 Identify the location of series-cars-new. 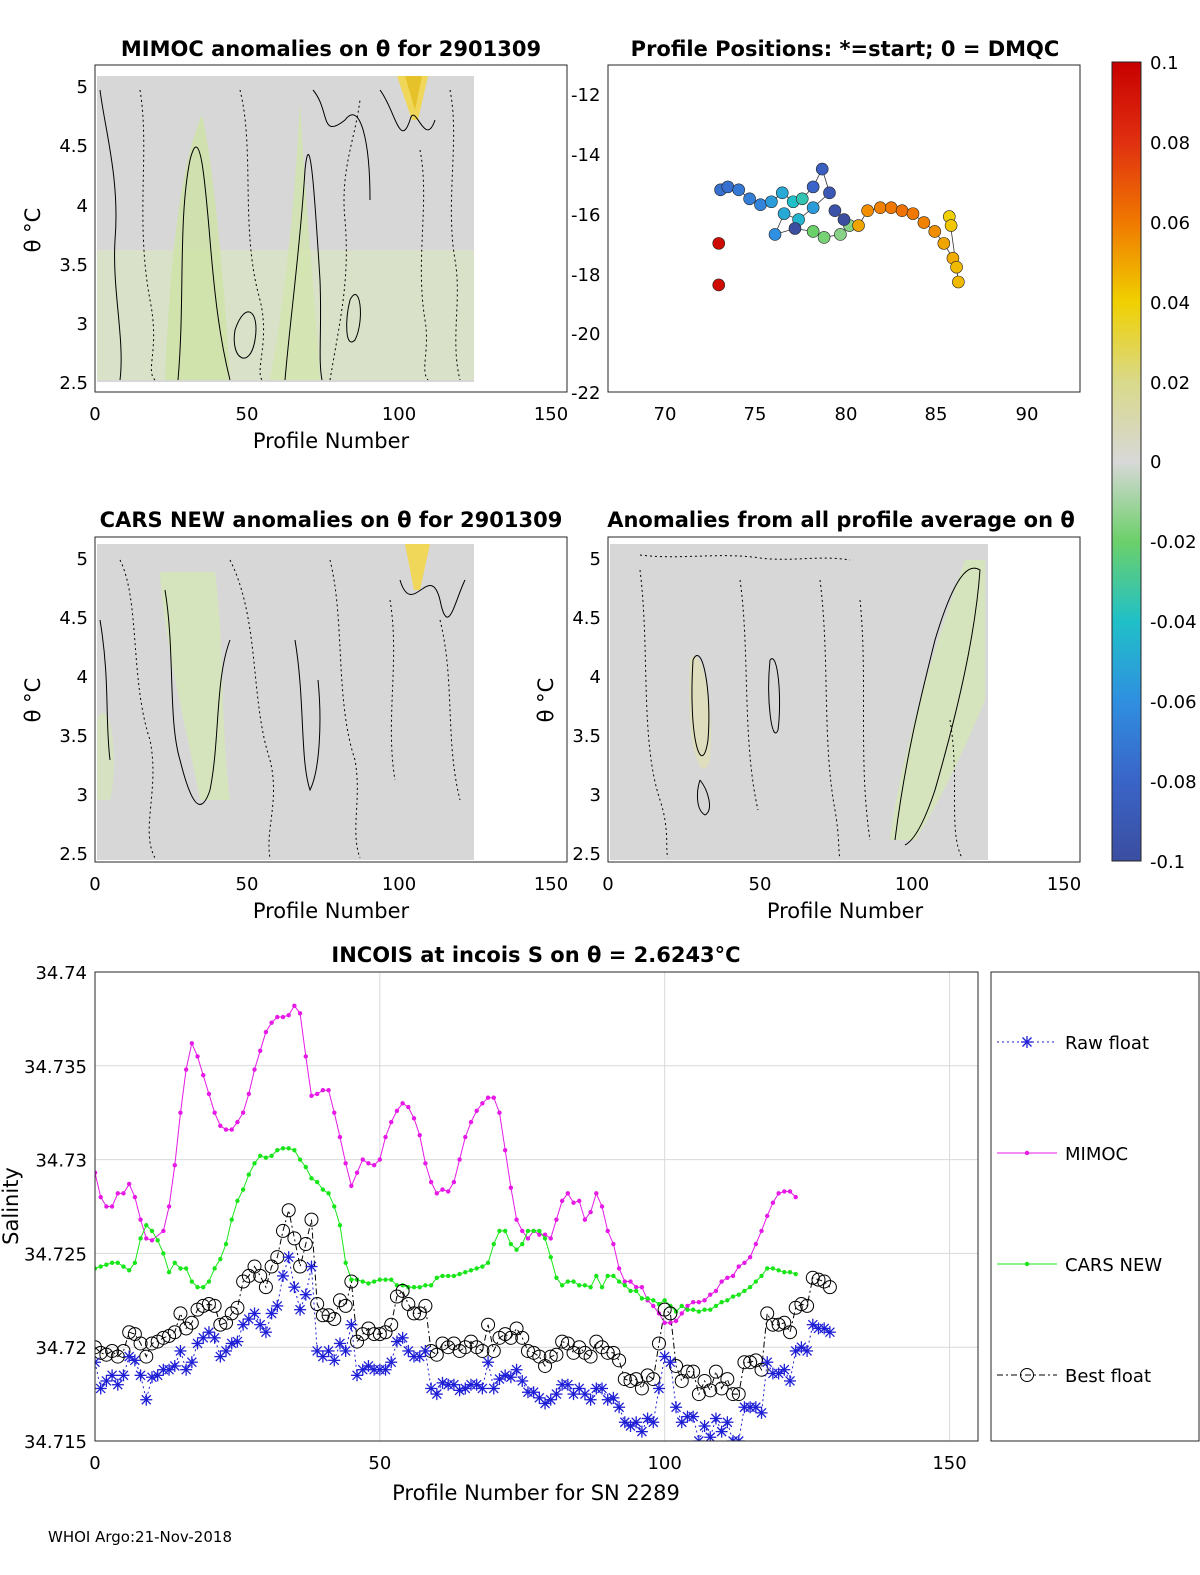
(446, 1230).